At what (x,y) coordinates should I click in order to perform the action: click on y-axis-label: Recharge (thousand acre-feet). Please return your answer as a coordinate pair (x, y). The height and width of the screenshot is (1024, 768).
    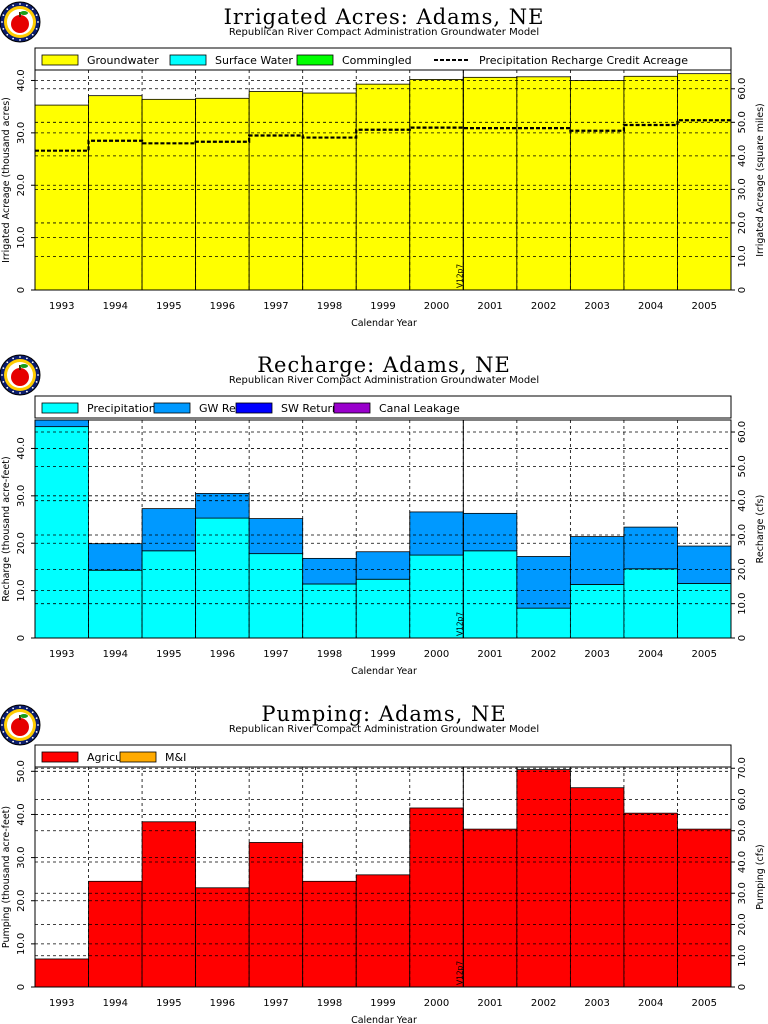
    Looking at the image, I should click on (6, 528).